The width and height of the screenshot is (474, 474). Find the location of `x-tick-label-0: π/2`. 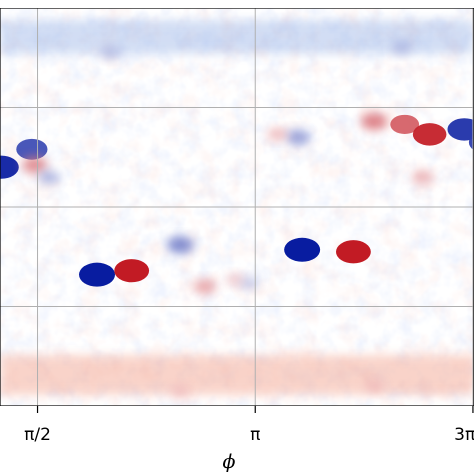

x-tick-label-0: π/2 is located at coordinates (37, 435).